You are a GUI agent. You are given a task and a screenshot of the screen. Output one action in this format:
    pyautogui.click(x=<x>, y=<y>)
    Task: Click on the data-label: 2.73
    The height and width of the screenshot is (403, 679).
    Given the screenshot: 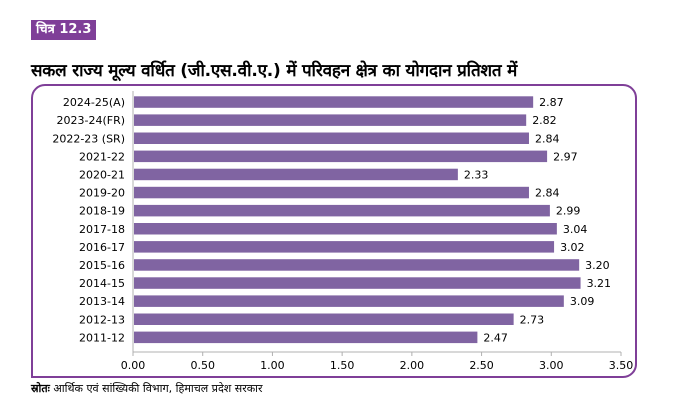 What is the action you would take?
    pyautogui.click(x=532, y=319)
    